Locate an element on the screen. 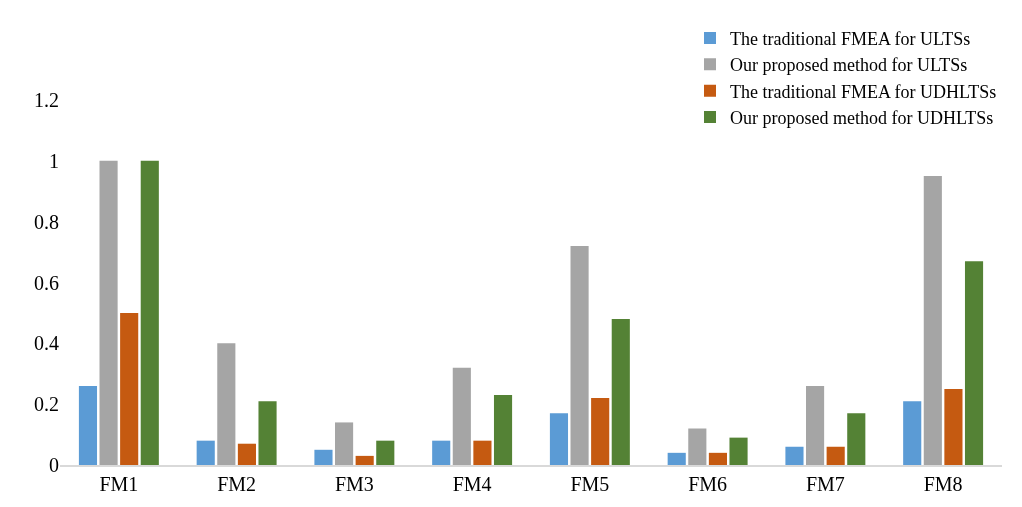  x-tick-label: FM3 is located at coordinates (354, 483).